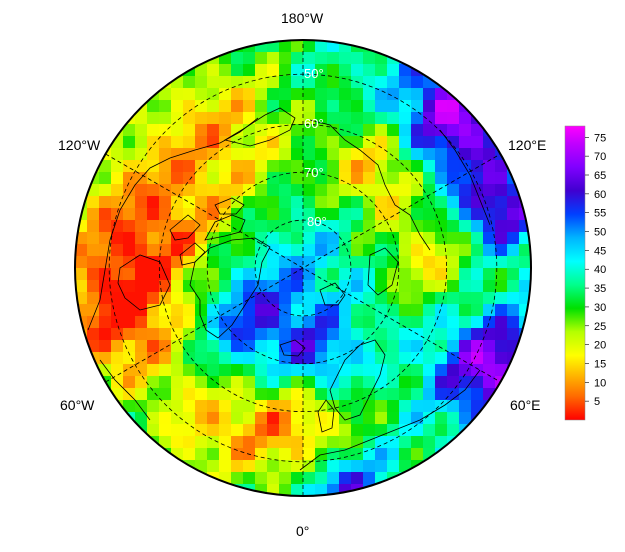  I want to click on colorbar-tick-label: 65, so click(600, 176).